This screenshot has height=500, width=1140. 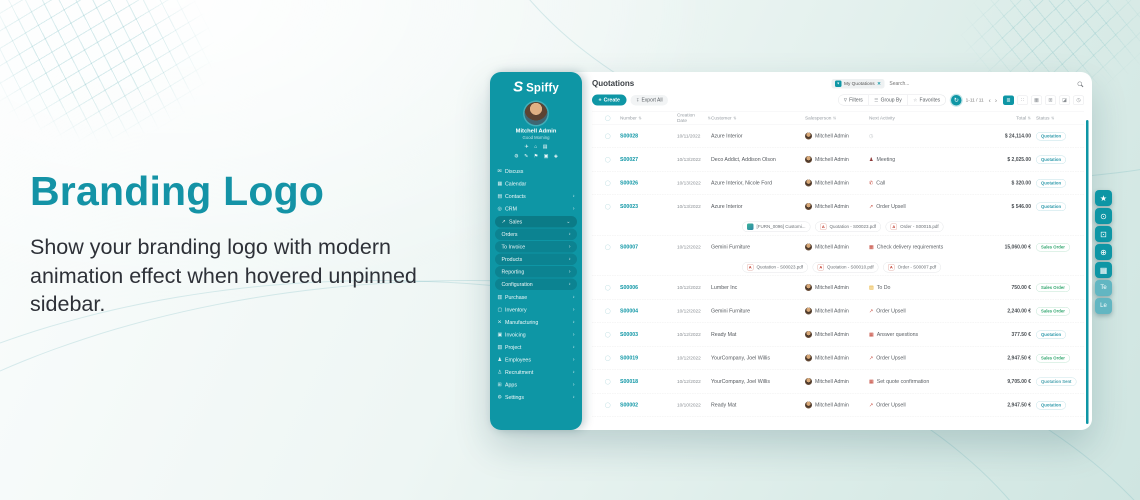 What do you see at coordinates (536, 297) in the screenshot?
I see `sidebar-item-purchase: ▥ Purchase ›` at bounding box center [536, 297].